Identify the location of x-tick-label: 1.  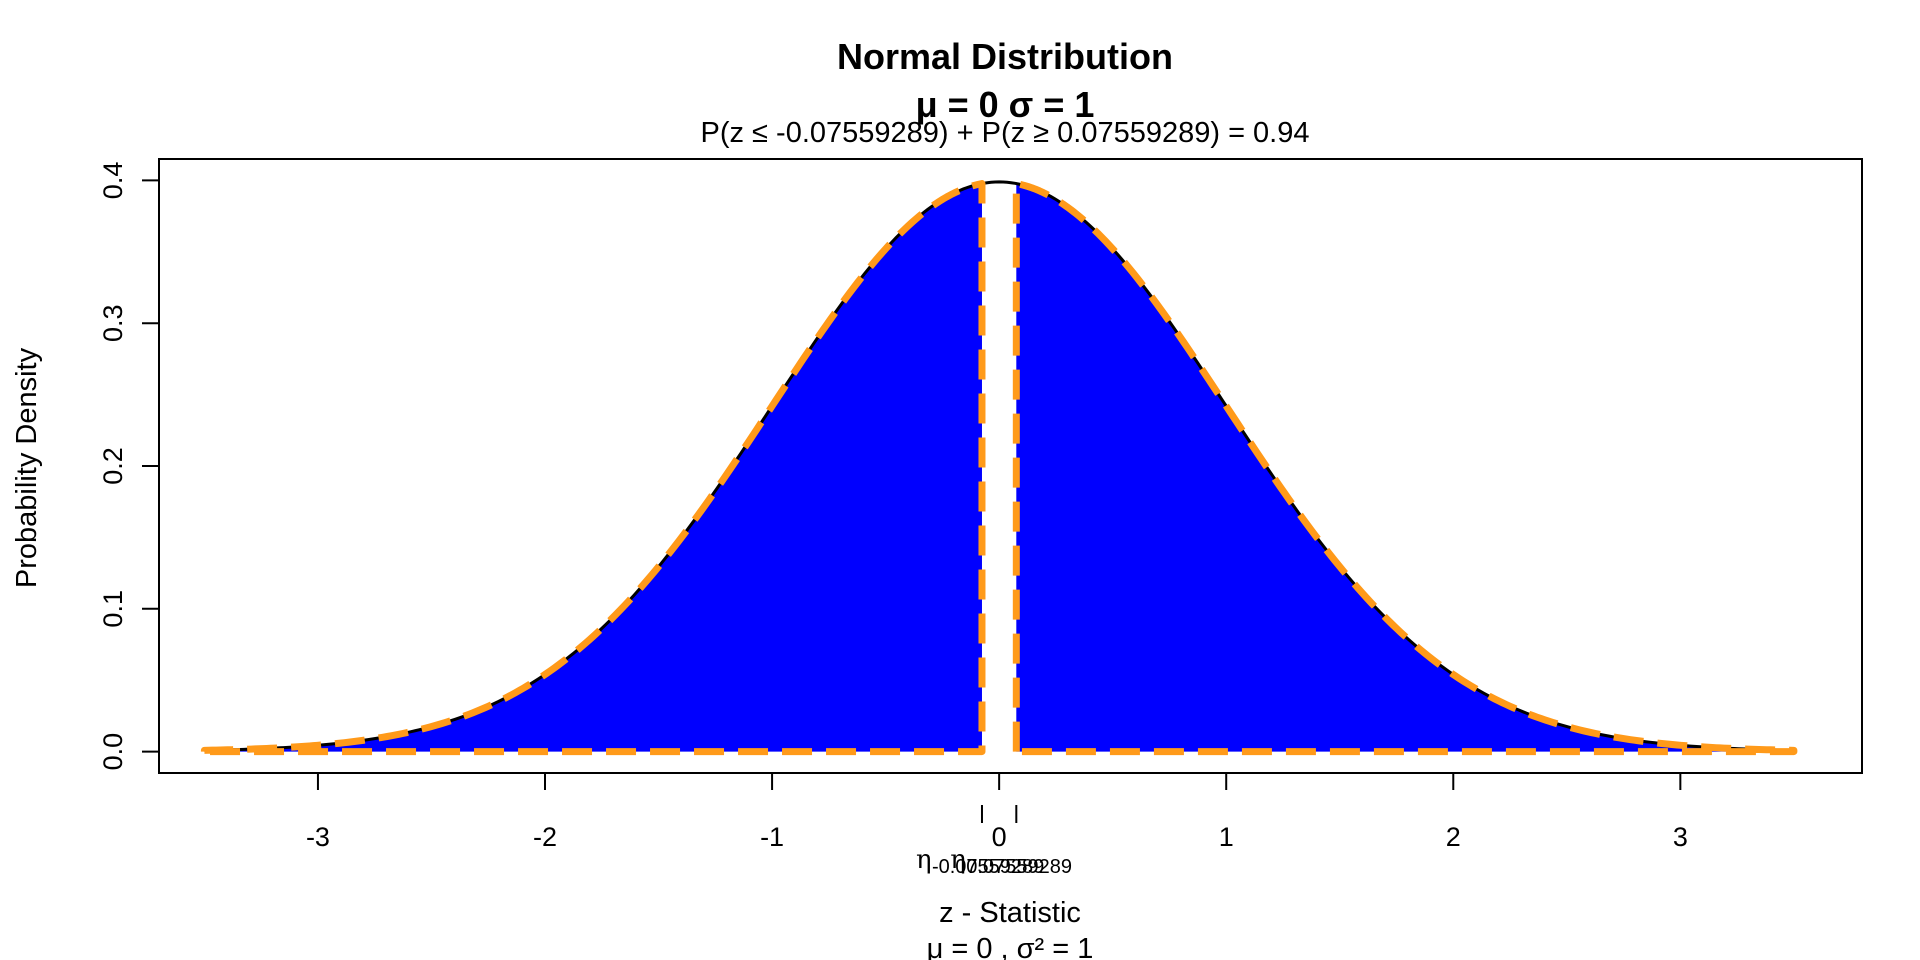
(1226, 837).